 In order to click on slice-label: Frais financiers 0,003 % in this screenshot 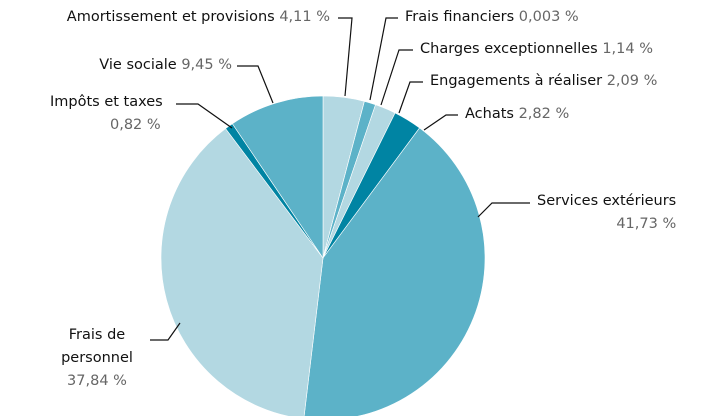, I will do `click(492, 17)`.